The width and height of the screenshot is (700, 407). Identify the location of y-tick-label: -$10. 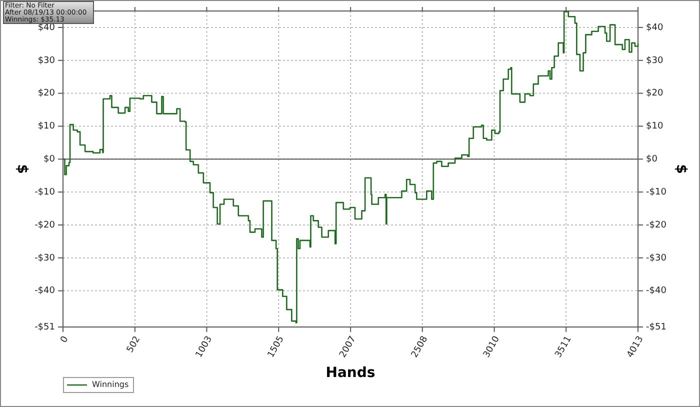
(45, 192).